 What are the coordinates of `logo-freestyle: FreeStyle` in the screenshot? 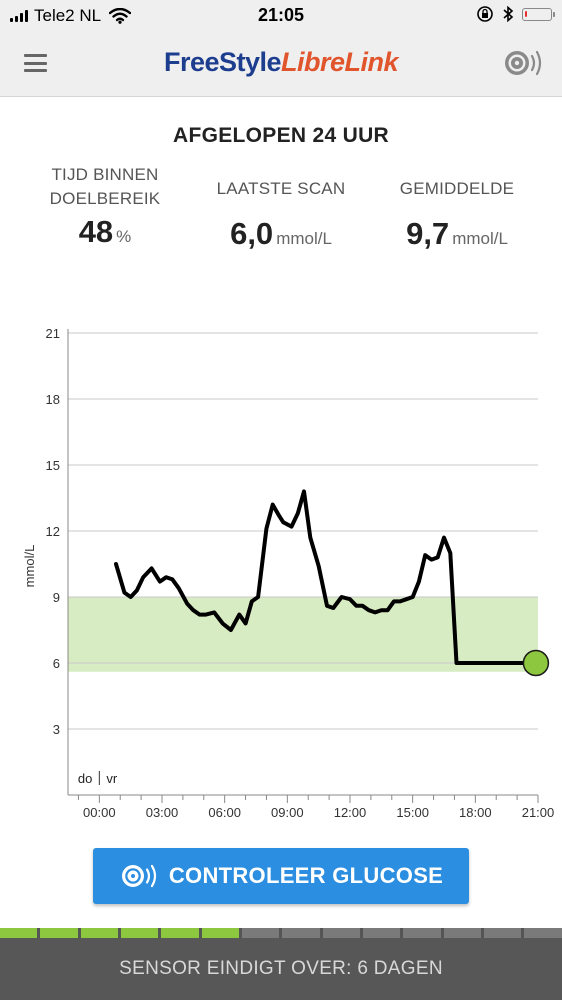 It's located at (222, 62).